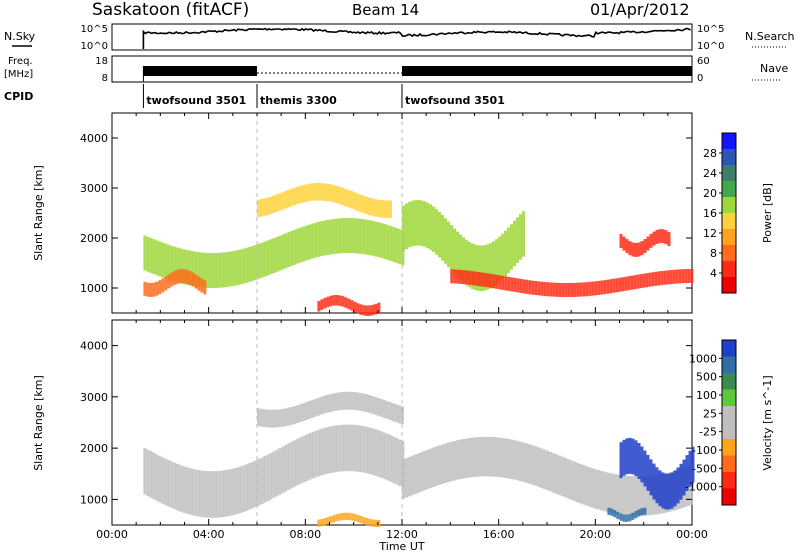 Image resolution: width=800 pixels, height=554 pixels. Describe the element at coordinates (401, 546) in the screenshot. I see `time-axis-label: Time UT` at that location.